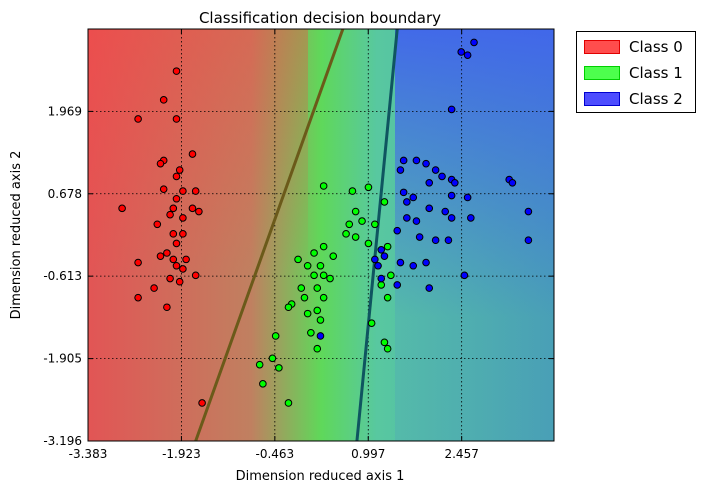  I want to click on y-axis-label: Dimension reduced axis 2, so click(16, 235).